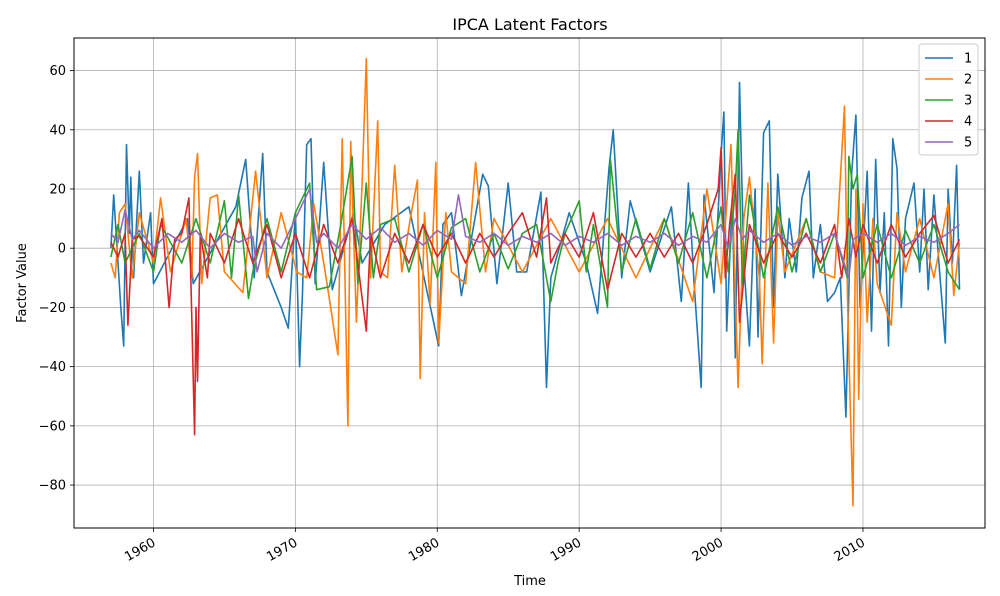  What do you see at coordinates (52, 308) in the screenshot?
I see `y-tick-label: −20` at bounding box center [52, 308].